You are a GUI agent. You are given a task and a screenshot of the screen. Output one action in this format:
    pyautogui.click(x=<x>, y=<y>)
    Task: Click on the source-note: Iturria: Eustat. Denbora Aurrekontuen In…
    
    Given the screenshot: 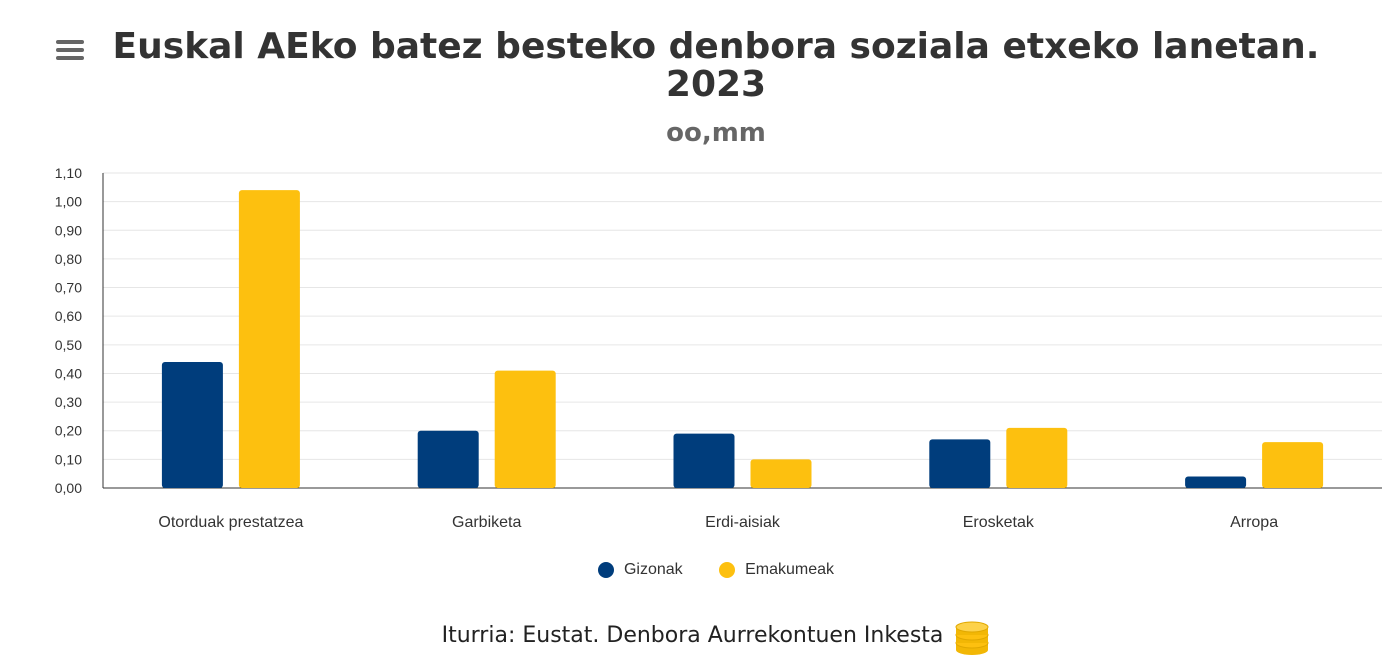 What is the action you would take?
    pyautogui.click(x=696, y=636)
    